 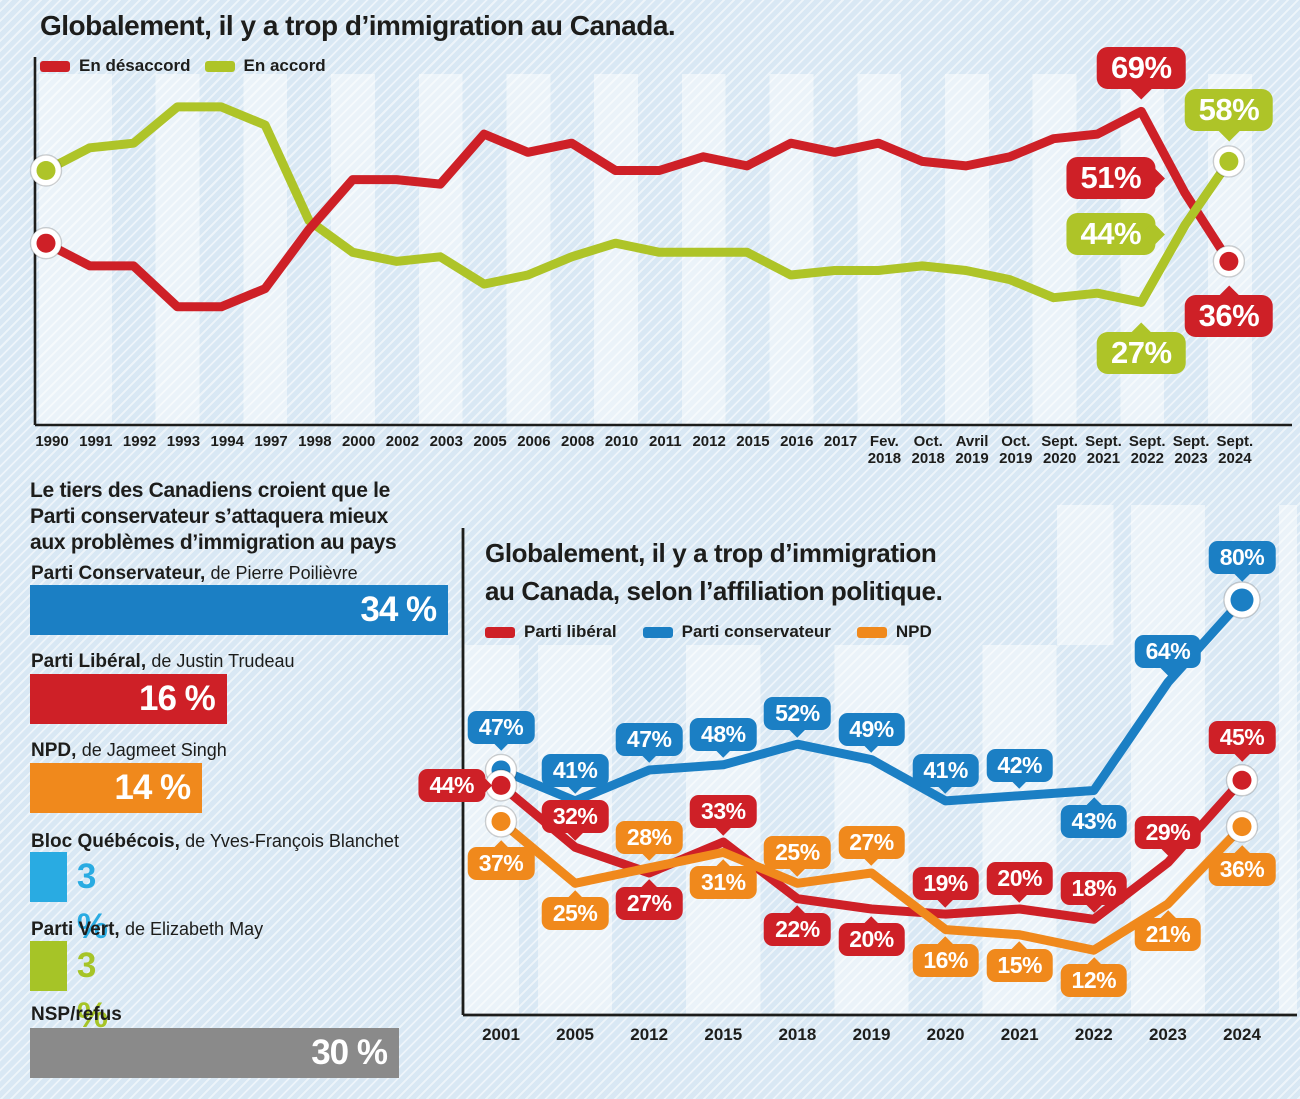 What do you see at coordinates (913, 631) in the screenshot?
I see `legend-label: NPD` at bounding box center [913, 631].